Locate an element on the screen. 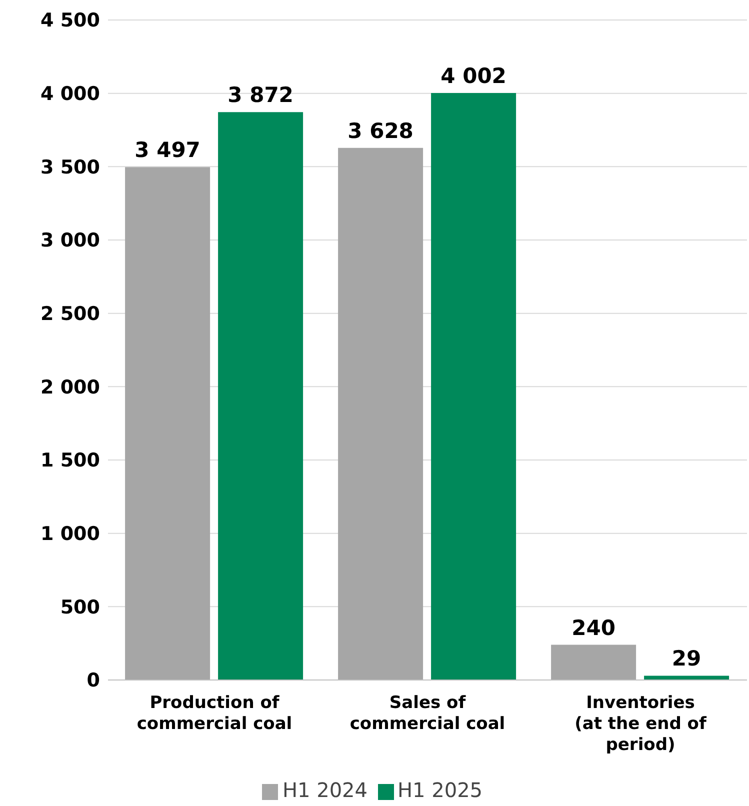 This screenshot has width=749, height=806. x-tick-label: Inventories (at the end of period) is located at coordinates (640, 724).